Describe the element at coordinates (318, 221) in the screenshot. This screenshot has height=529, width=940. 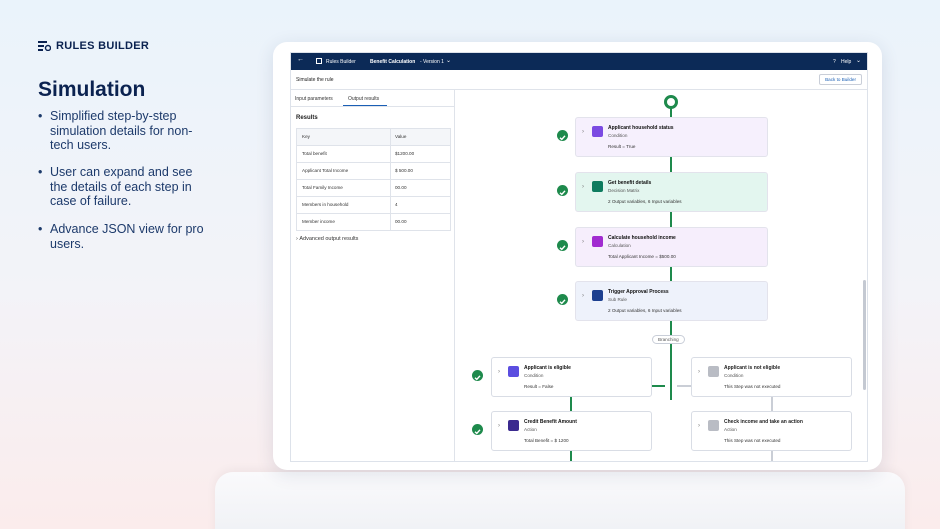
I see `cell: Member income` at that location.